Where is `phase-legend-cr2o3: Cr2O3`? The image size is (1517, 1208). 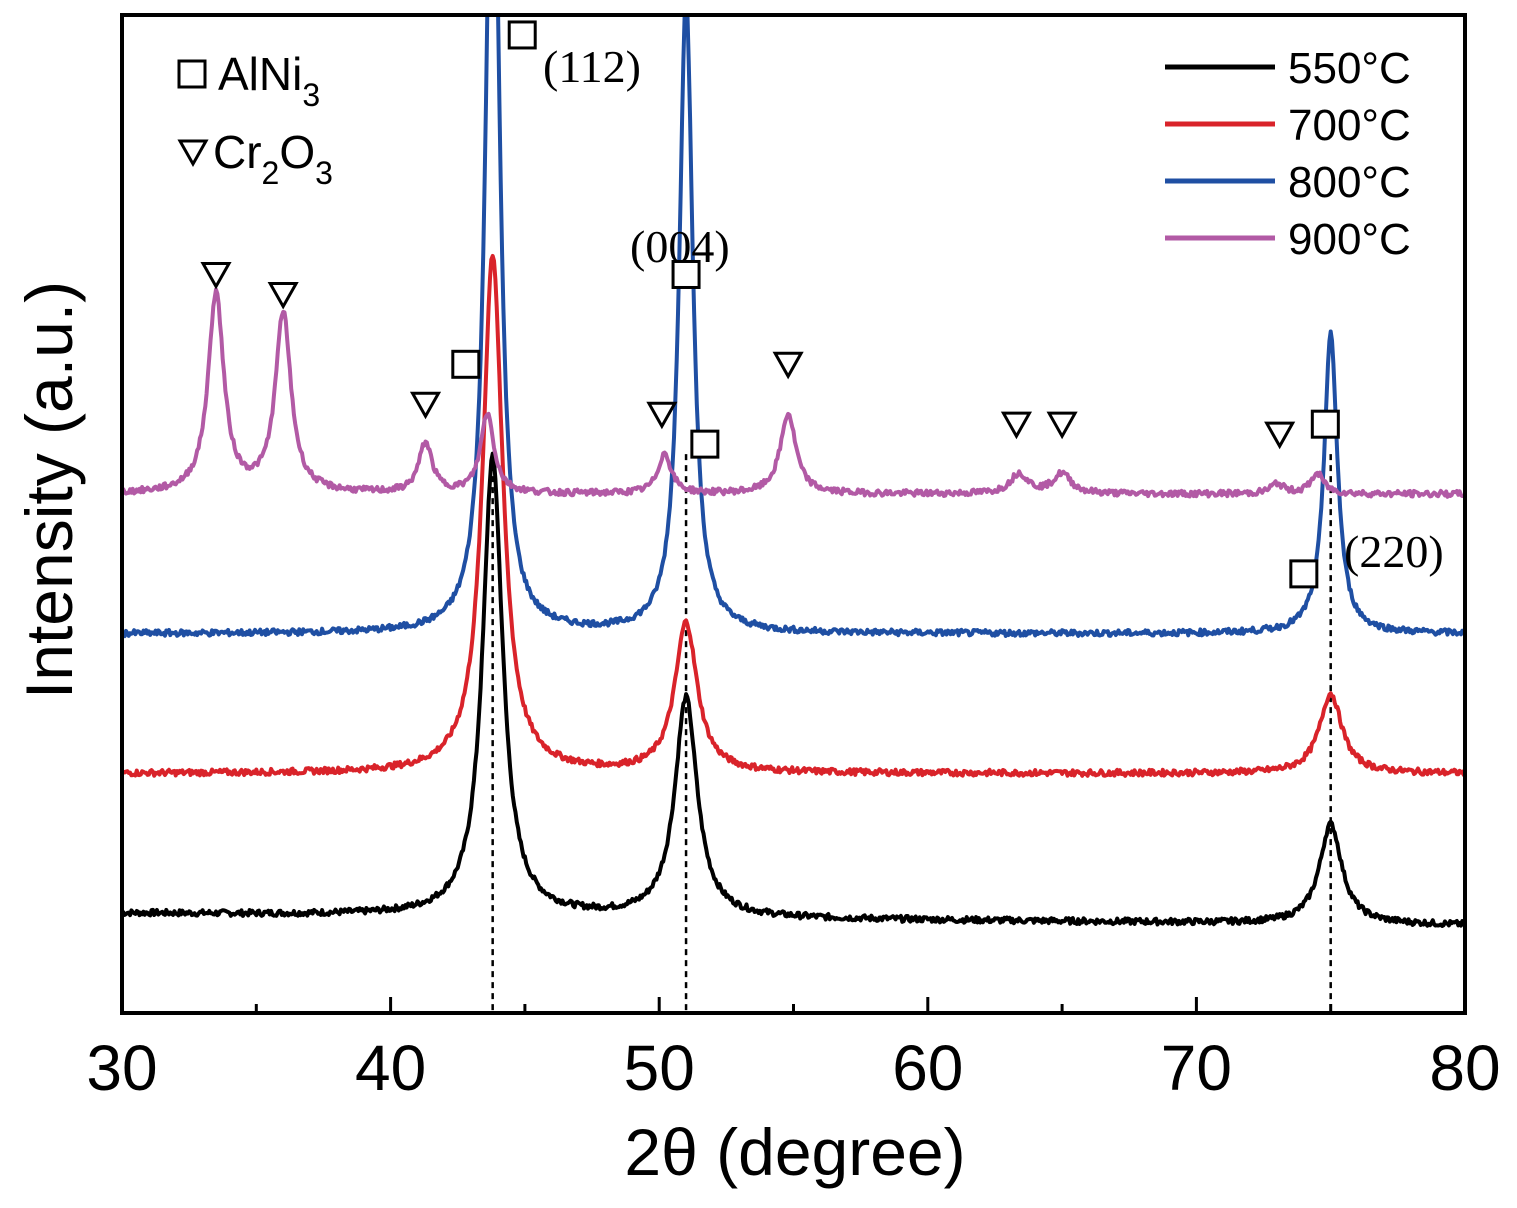
phase-legend-cr2o3: Cr2O3 is located at coordinates (273, 158).